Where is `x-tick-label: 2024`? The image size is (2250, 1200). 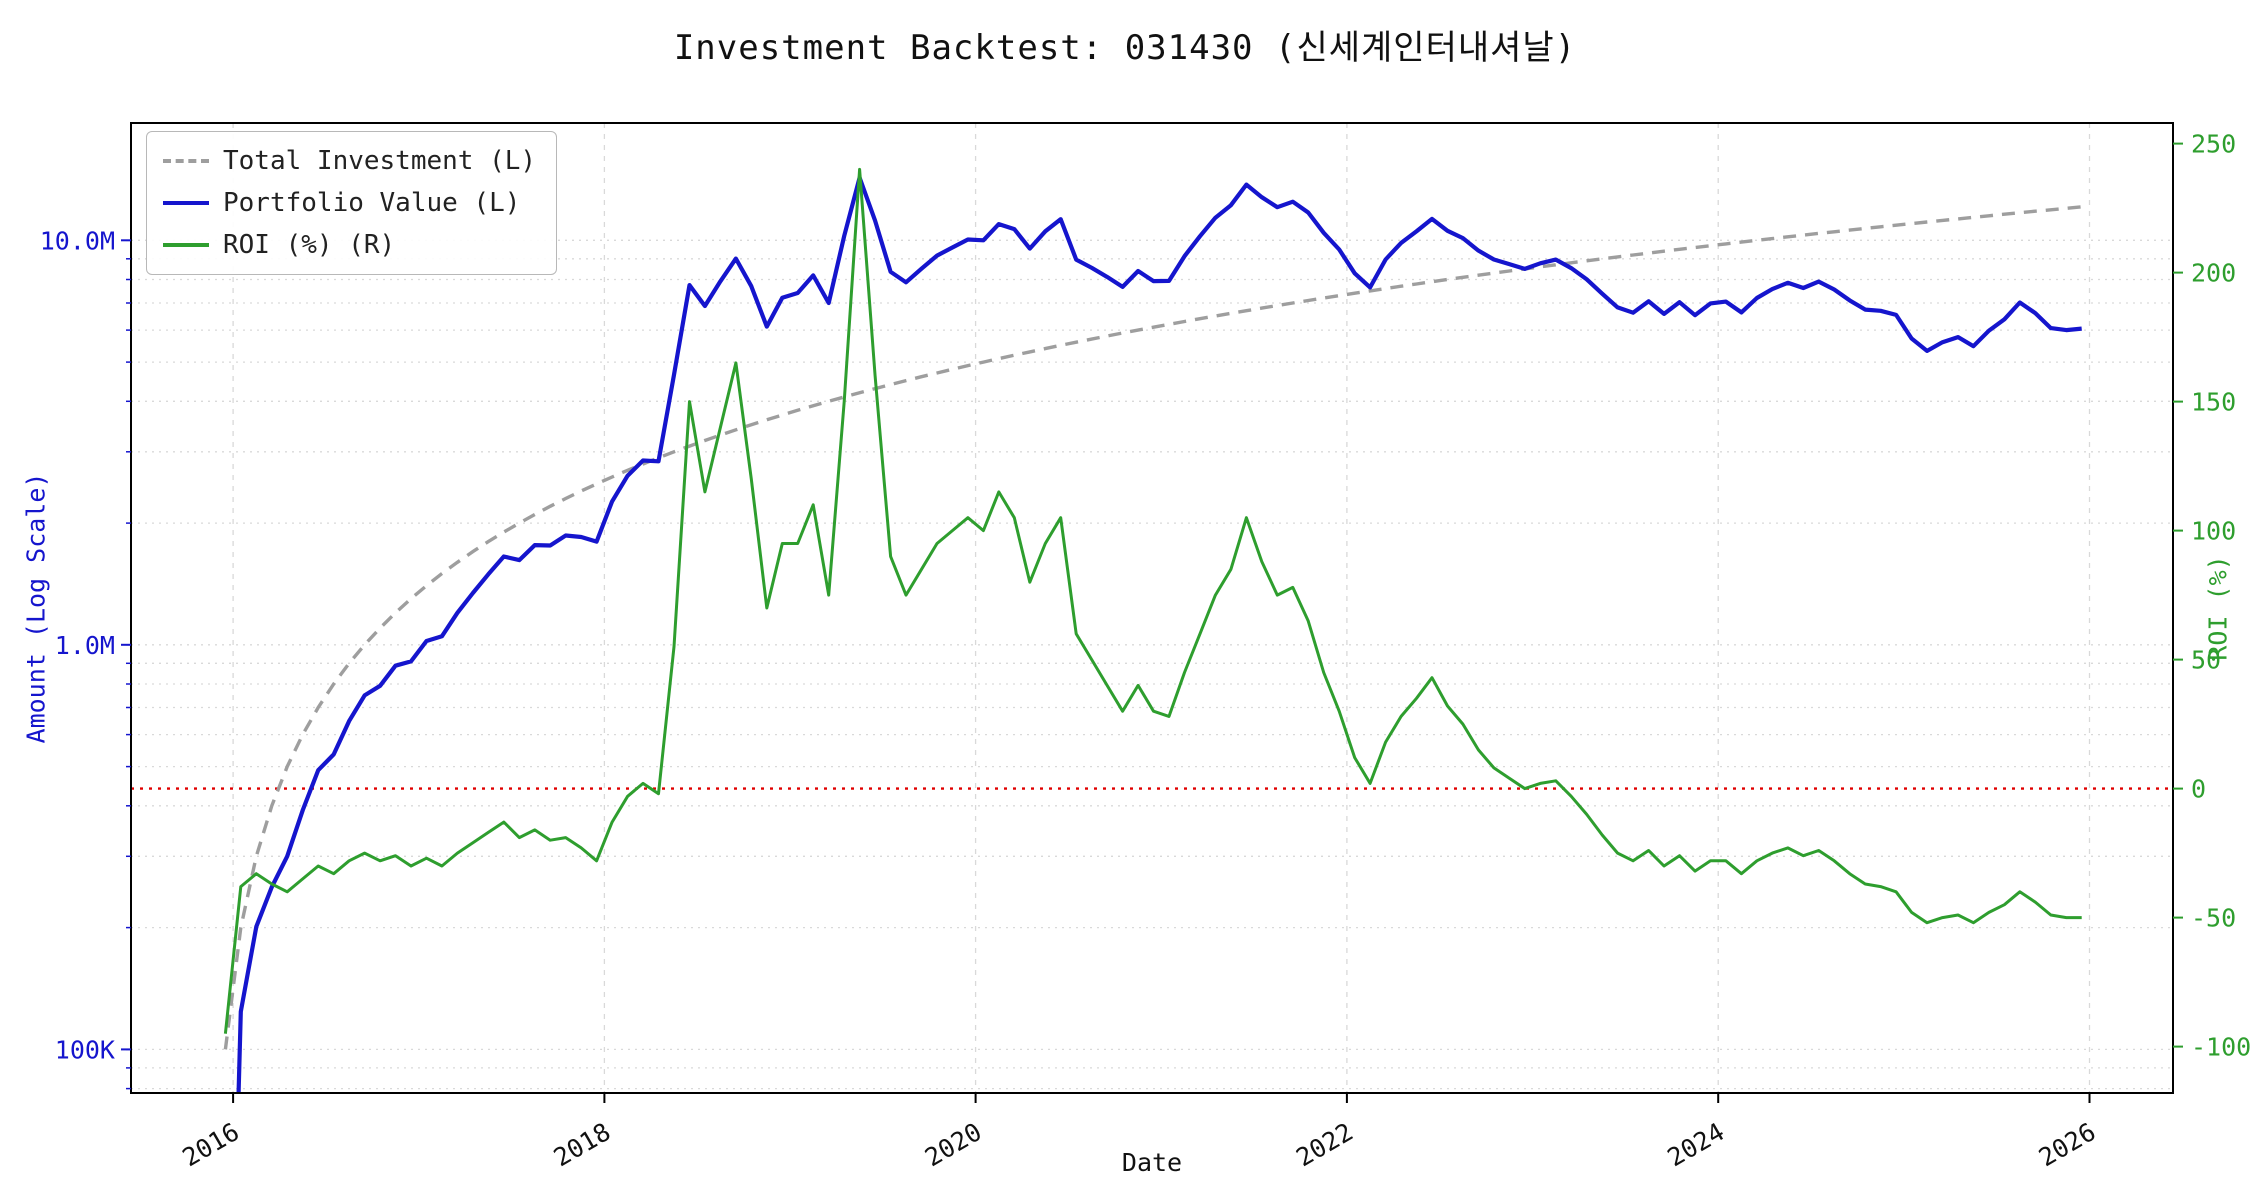 x-tick-label: 2024 is located at coordinates (1696, 1144).